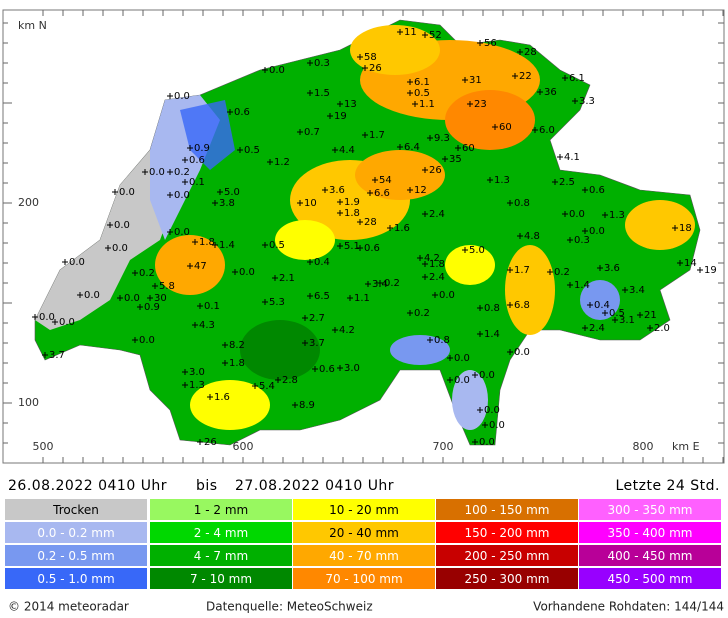 Image resolution: width=728 pixels, height=618 pixels. Describe the element at coordinates (442, 340) in the screenshot. I see `station-value: 0.8` at that location.